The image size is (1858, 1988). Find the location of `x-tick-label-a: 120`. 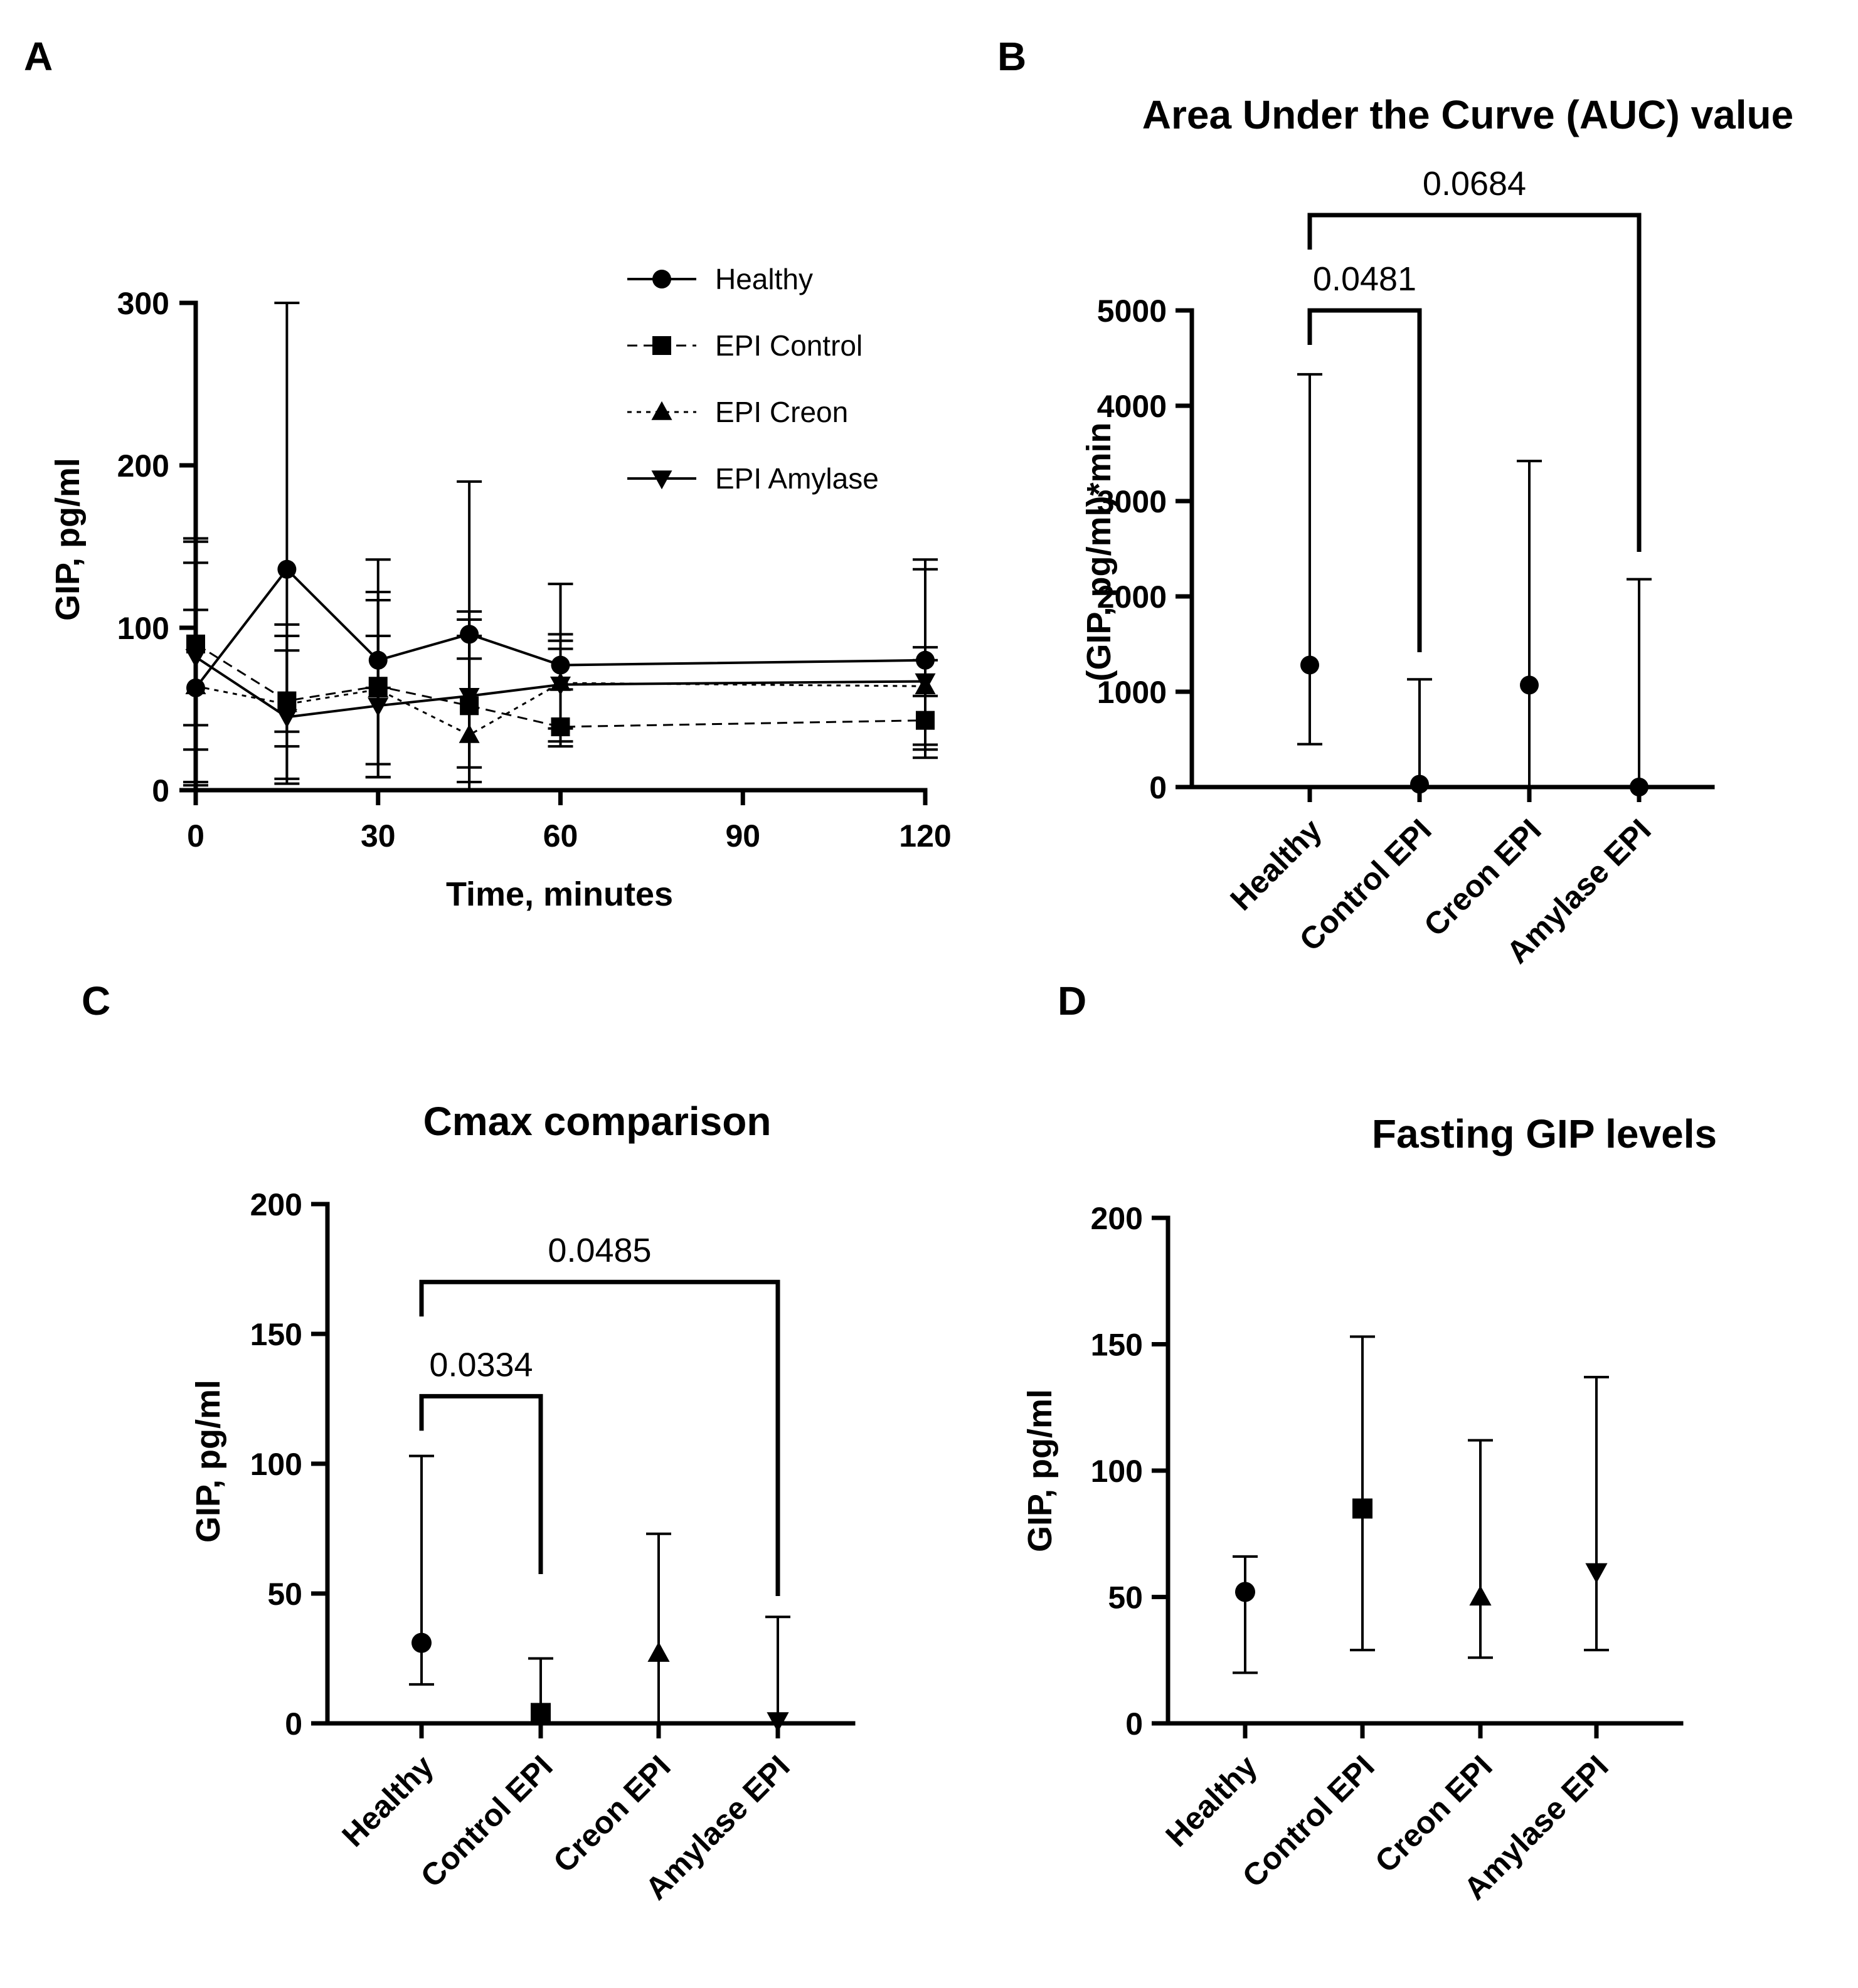

x-tick-label-a: 120 is located at coordinates (925, 836).